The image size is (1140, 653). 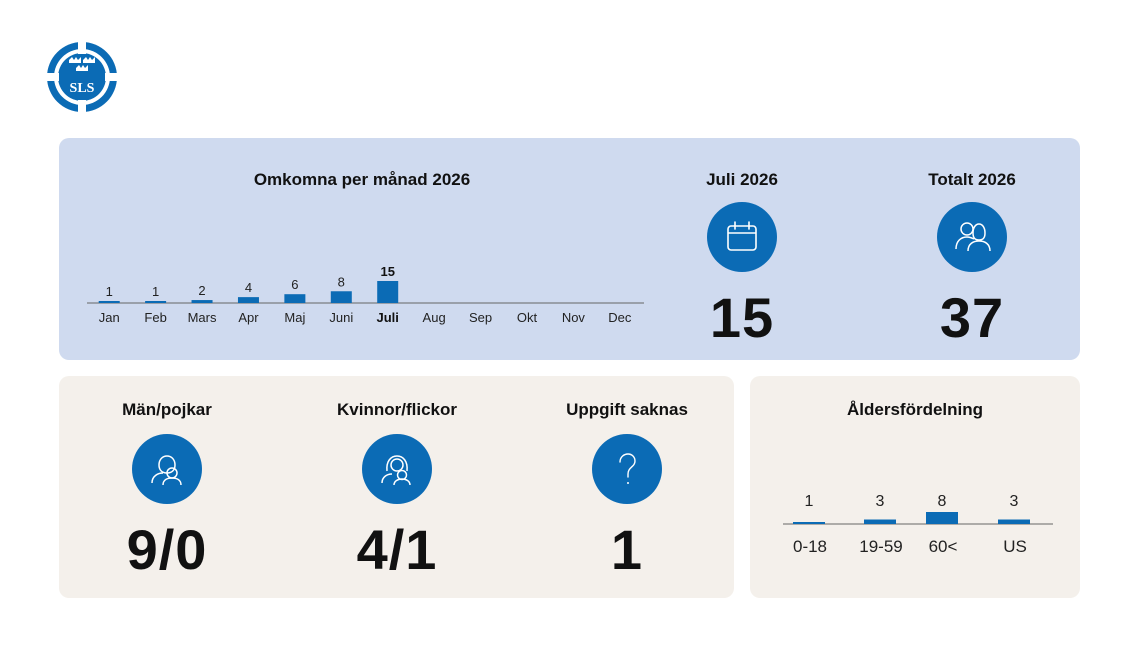 What do you see at coordinates (915, 409) in the screenshot?
I see `age-chart-title: Åldersfördelning` at bounding box center [915, 409].